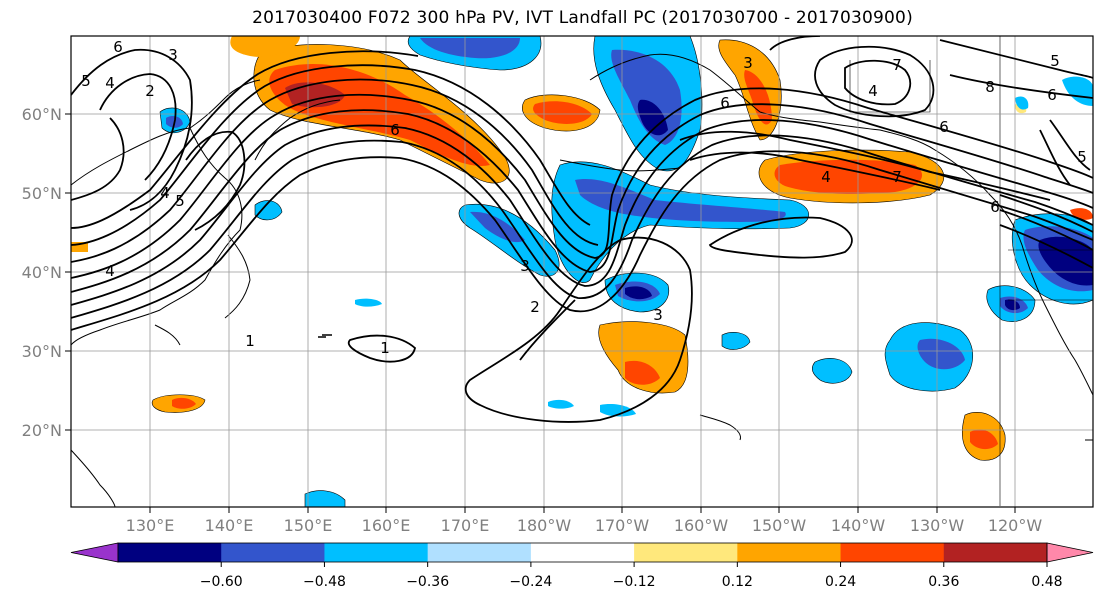 The height and width of the screenshot is (601, 1105). I want to click on colorbar-extend-right, so click(1070, 552).